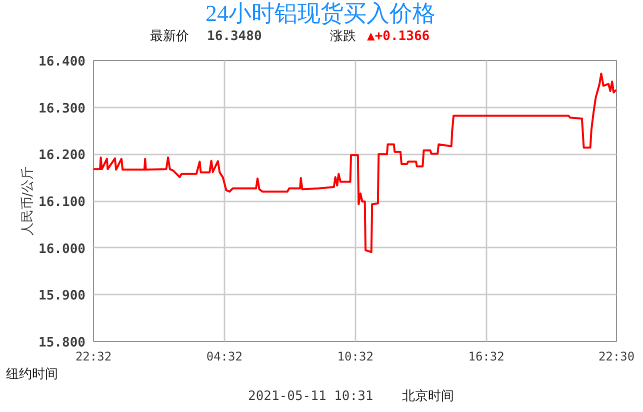  Describe the element at coordinates (62, 296) in the screenshot. I see `y-tick-label: 15.900` at that location.